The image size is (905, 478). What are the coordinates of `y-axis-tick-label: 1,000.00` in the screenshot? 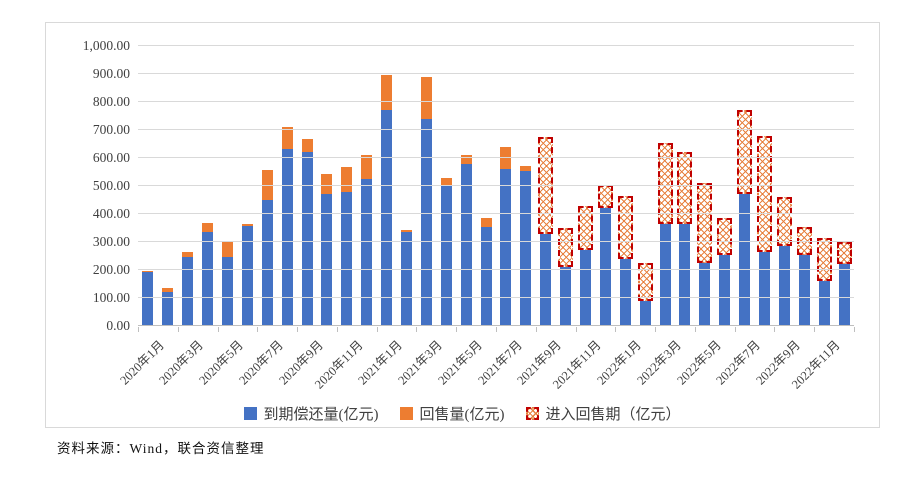 It's located at (106, 45).